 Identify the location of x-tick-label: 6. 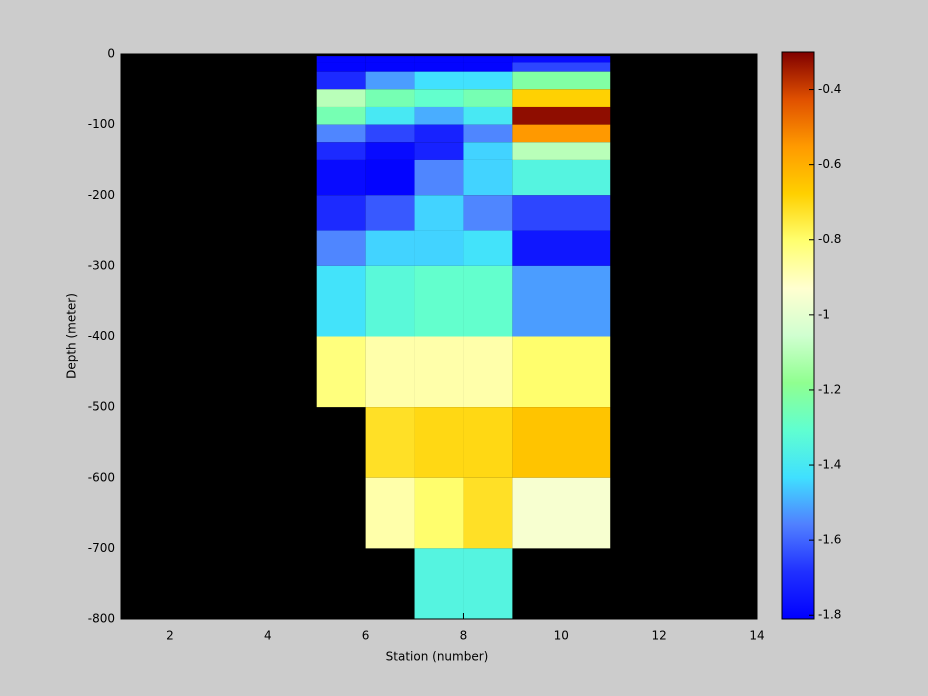
(366, 636).